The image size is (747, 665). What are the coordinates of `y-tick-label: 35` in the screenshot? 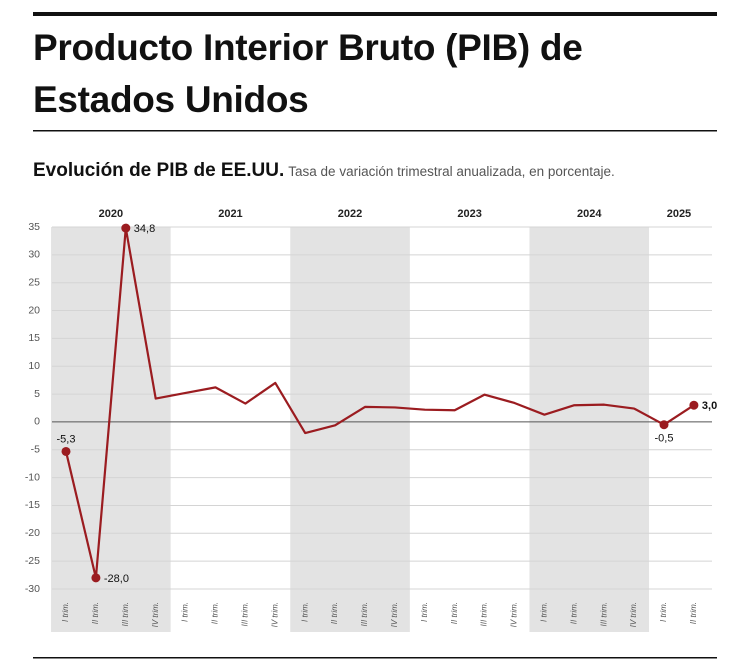 It's located at (34, 227).